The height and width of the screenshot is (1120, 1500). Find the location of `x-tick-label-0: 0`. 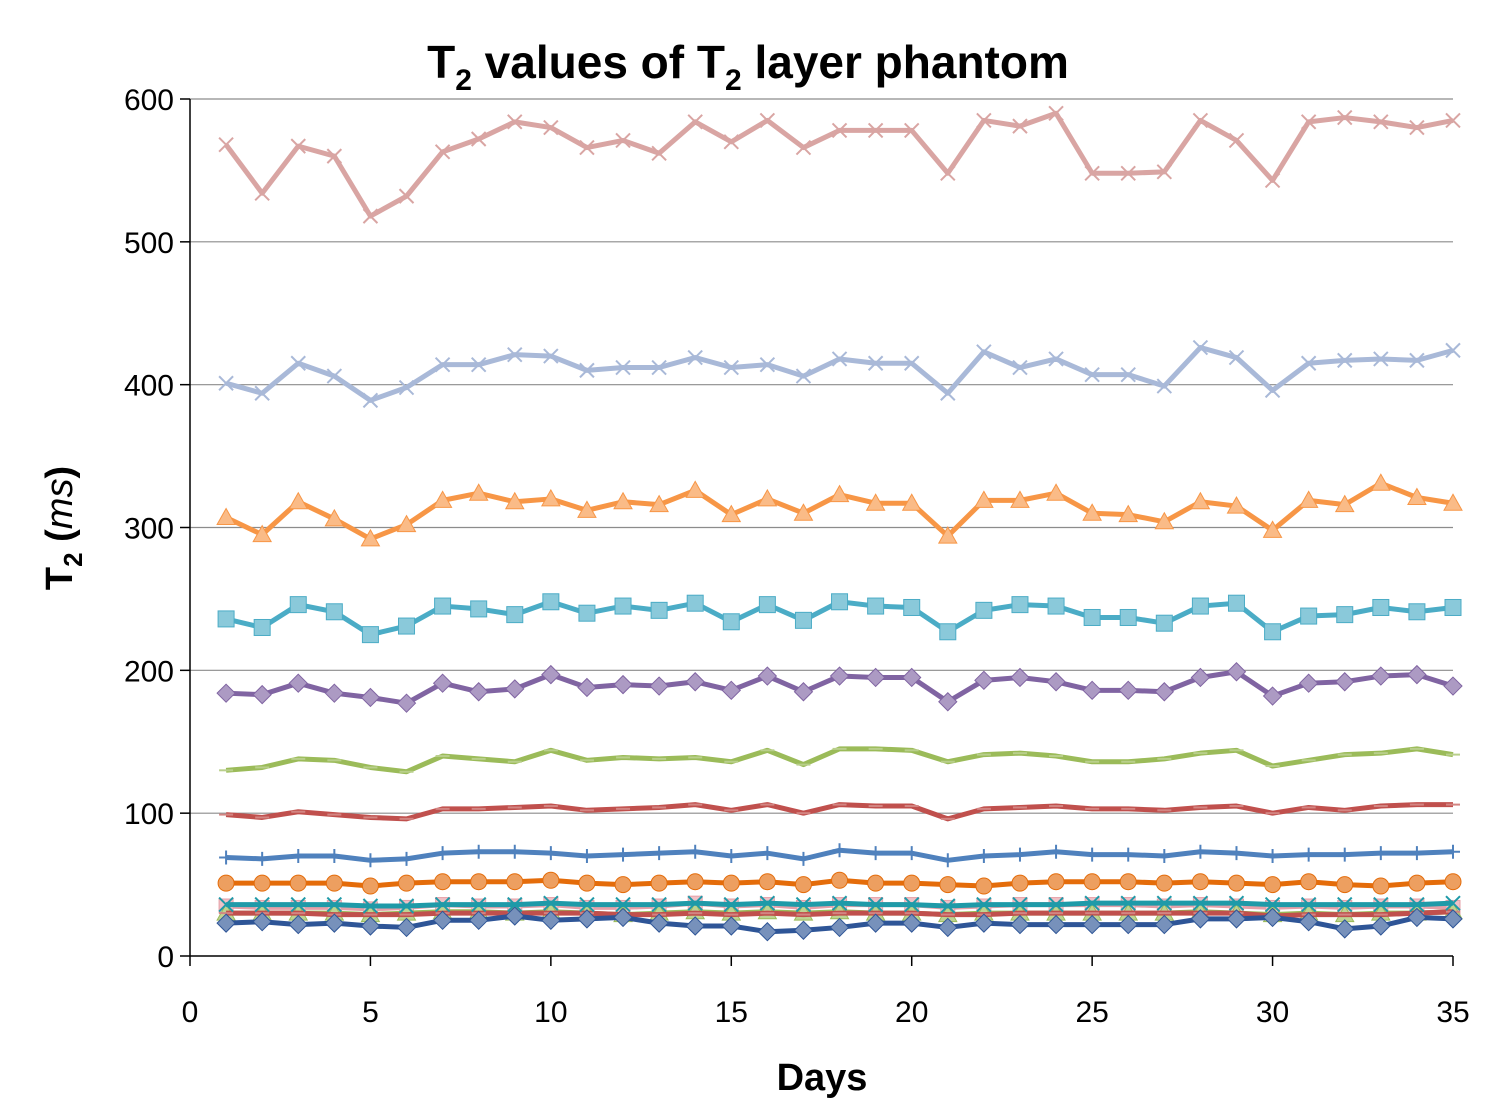

x-tick-label-0: 0 is located at coordinates (190, 1012).